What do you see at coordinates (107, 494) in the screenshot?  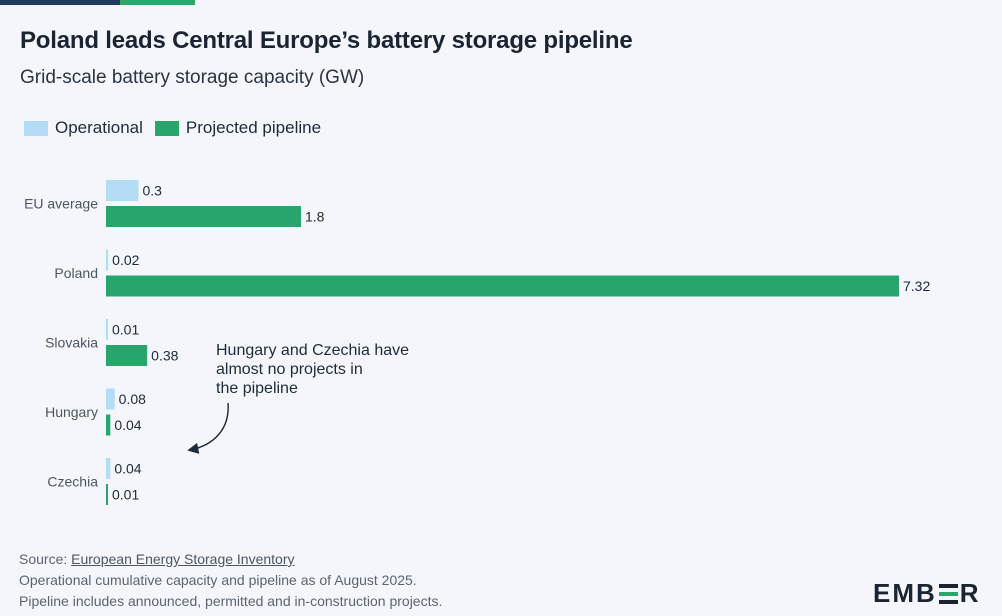 I see `bar-pipeline-czechia` at bounding box center [107, 494].